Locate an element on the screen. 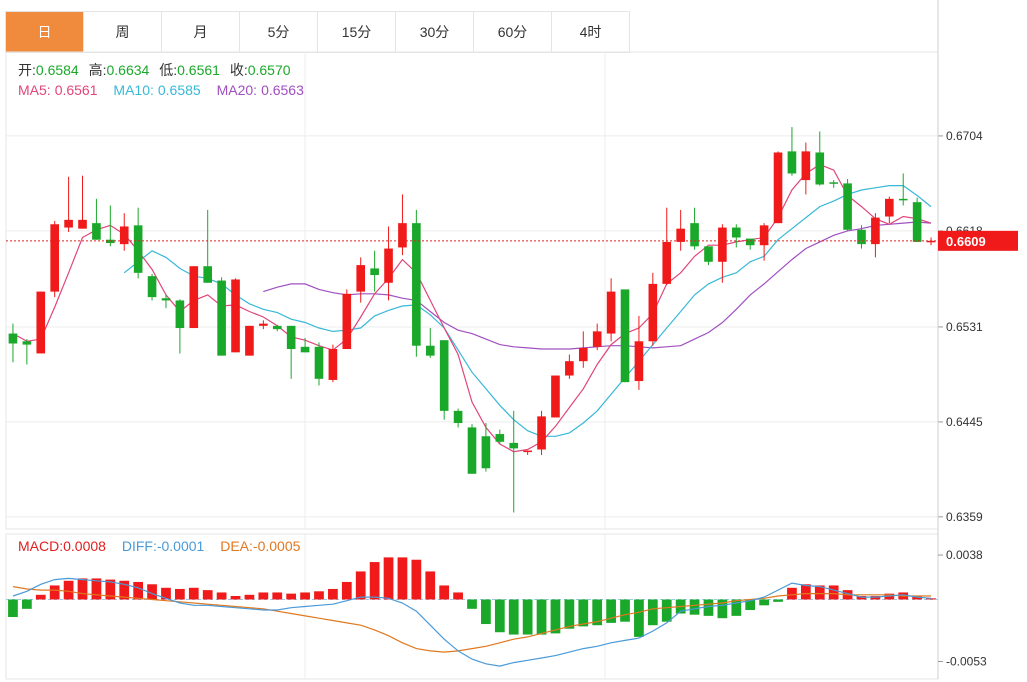  tab-1: 周 is located at coordinates (123, 32).